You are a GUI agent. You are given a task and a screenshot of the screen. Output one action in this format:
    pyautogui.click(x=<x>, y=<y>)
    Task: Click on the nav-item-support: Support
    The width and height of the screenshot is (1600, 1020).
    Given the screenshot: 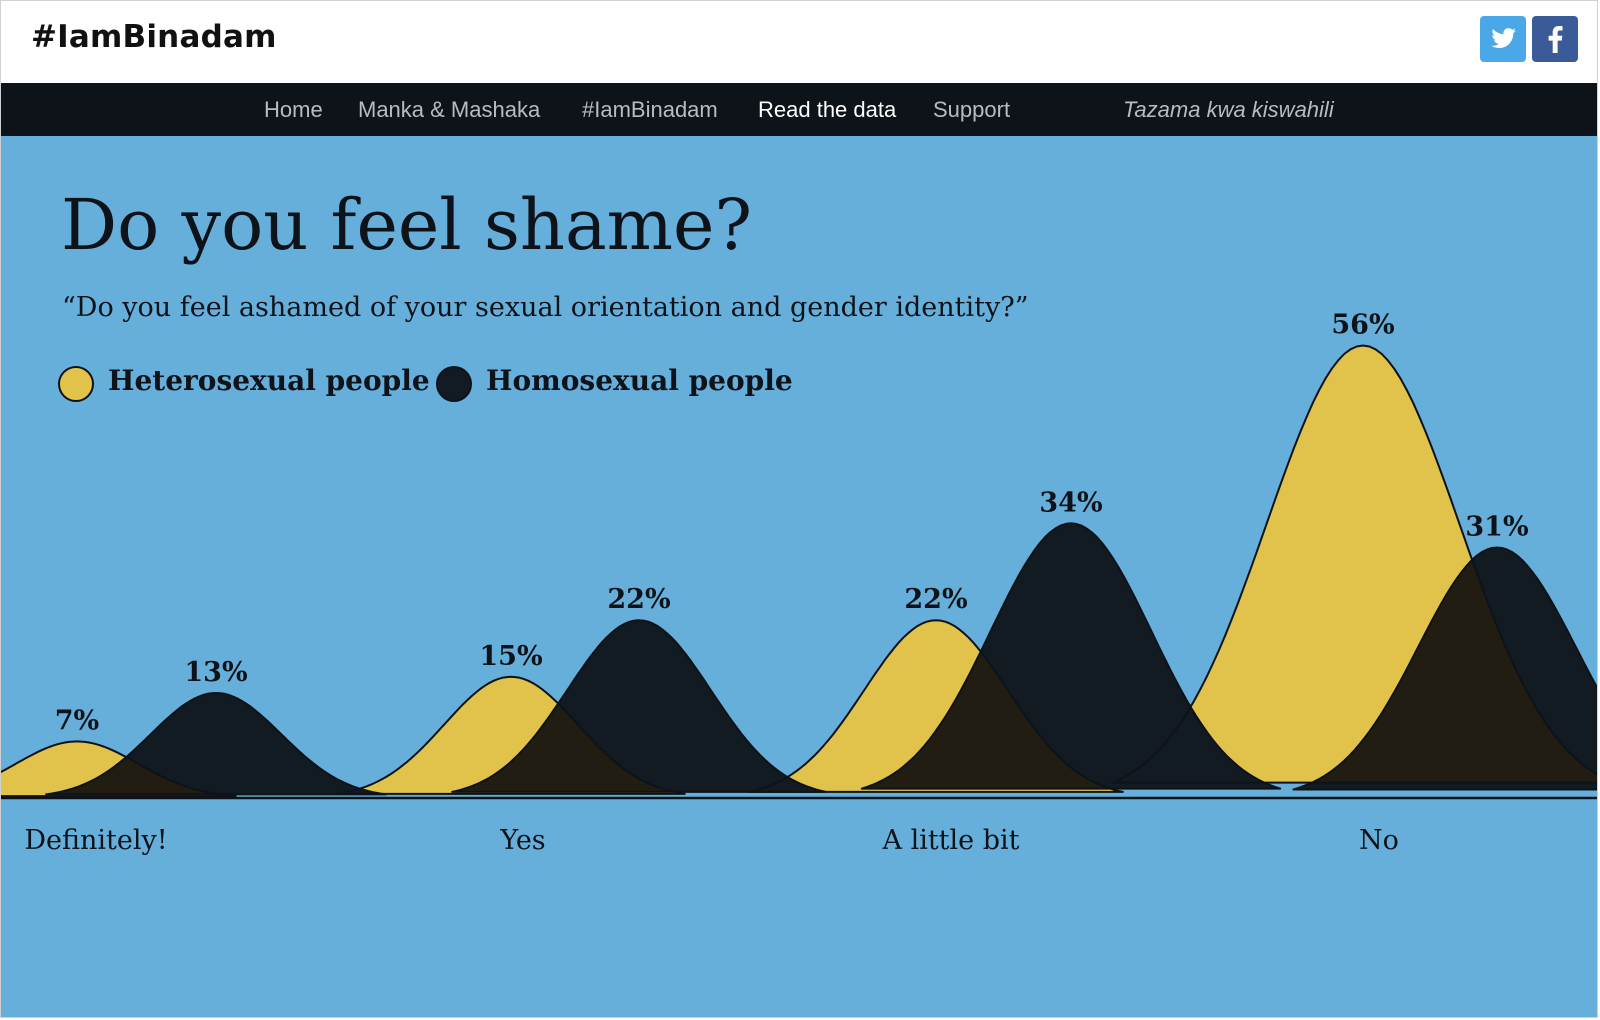 What is the action you would take?
    pyautogui.click(x=972, y=109)
    